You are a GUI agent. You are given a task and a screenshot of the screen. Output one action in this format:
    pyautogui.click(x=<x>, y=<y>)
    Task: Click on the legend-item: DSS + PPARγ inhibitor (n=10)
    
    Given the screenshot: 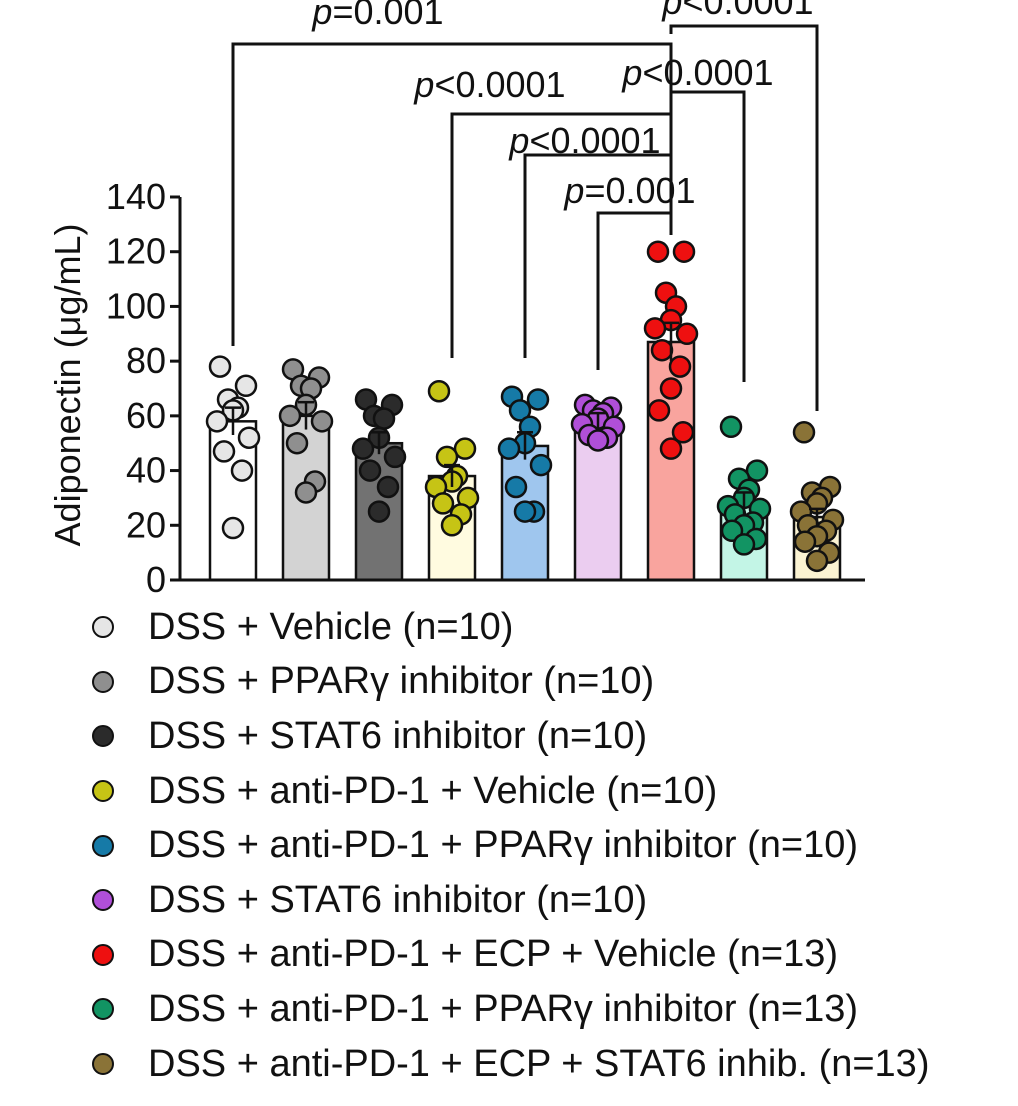 What is the action you would take?
    pyautogui.click(x=555, y=682)
    